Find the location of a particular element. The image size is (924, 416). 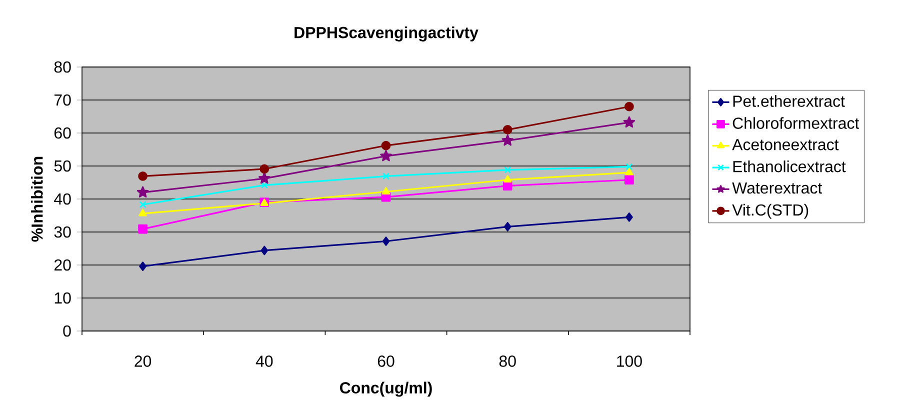

x-axis-title: Conc(ug/ml) is located at coordinates (386, 389).